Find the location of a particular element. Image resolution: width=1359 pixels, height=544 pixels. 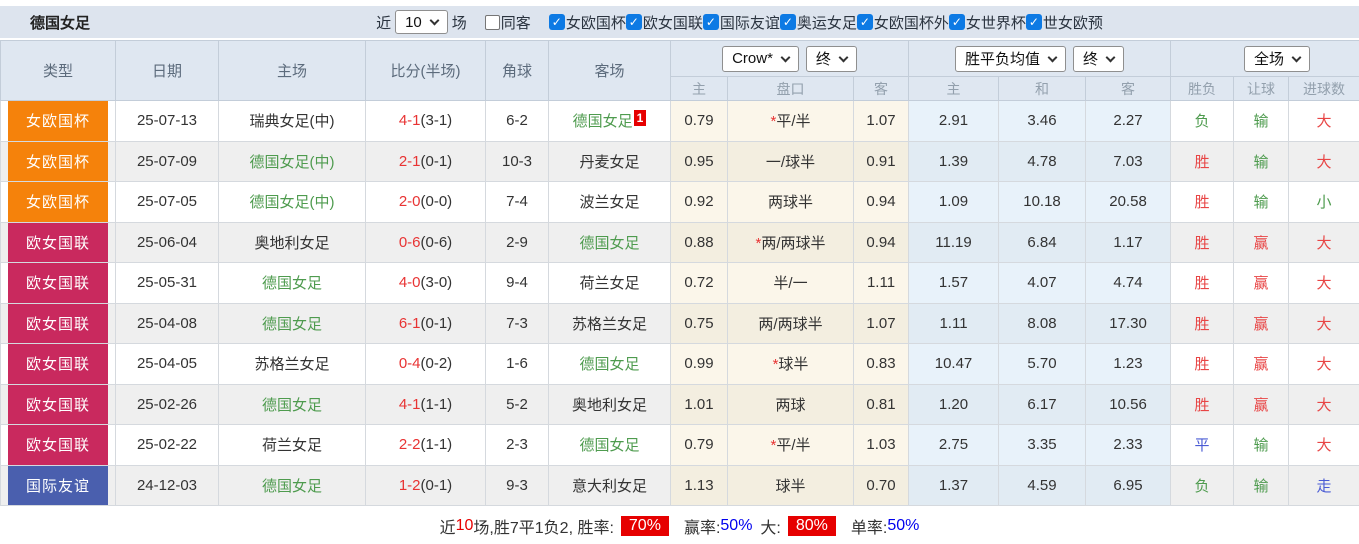

home-team-cell: 奥地利女足 is located at coordinates (292, 242).